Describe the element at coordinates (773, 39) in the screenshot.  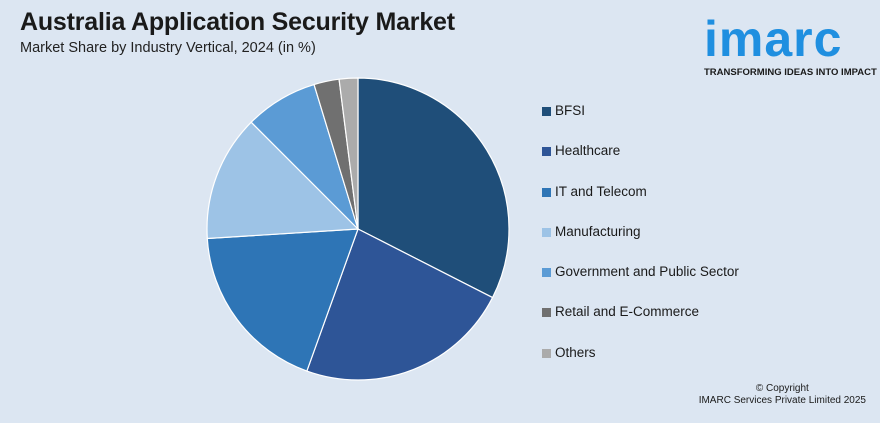
I see `logo-word: imarc` at that location.